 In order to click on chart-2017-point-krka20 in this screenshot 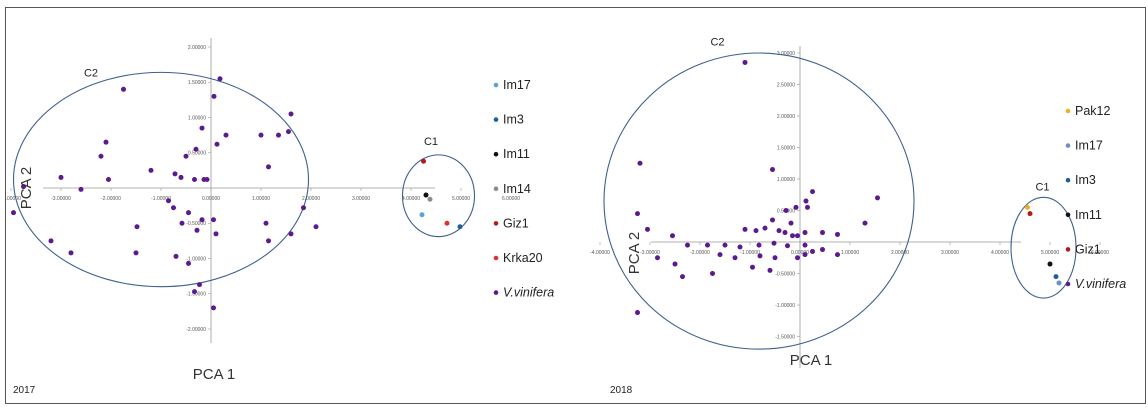, I will do `click(447, 223)`.